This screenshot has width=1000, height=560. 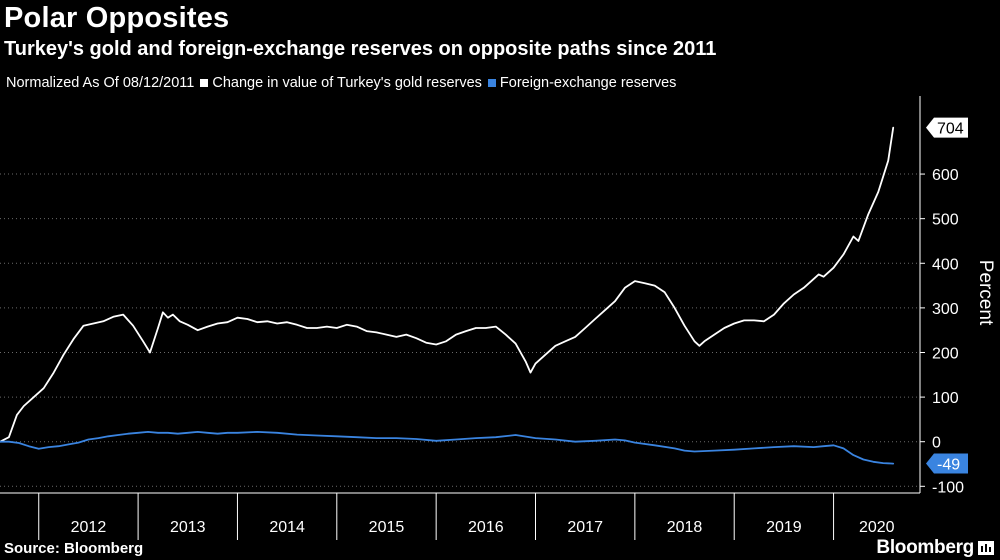 I want to click on y-tick-label: 600, so click(x=945, y=175).